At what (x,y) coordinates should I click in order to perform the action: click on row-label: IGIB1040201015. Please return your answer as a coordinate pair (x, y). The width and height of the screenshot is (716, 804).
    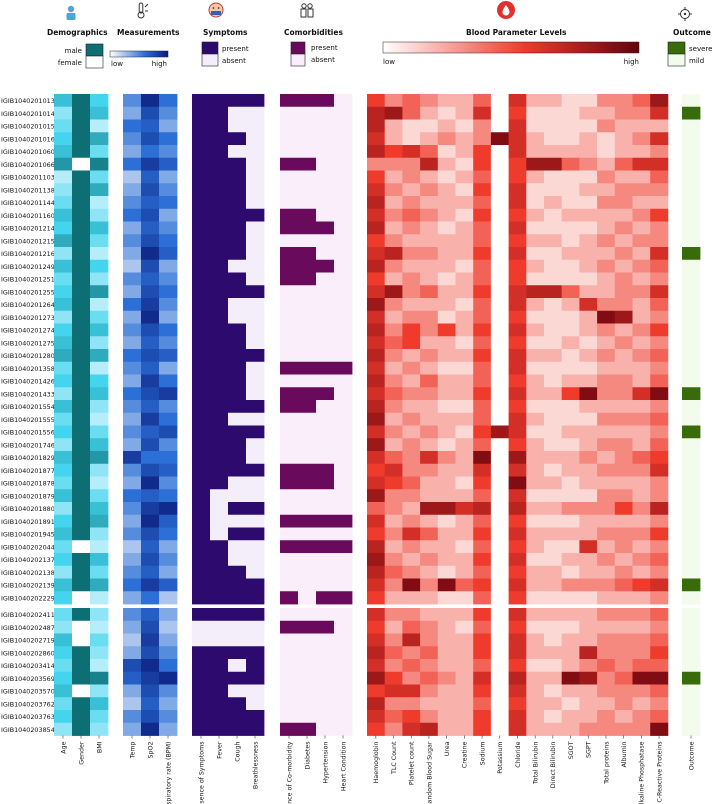
    Looking at the image, I should click on (28, 127).